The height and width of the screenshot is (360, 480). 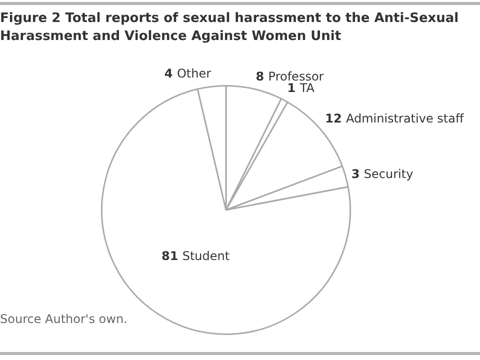 I want to click on data-label: 1, so click(x=291, y=88).